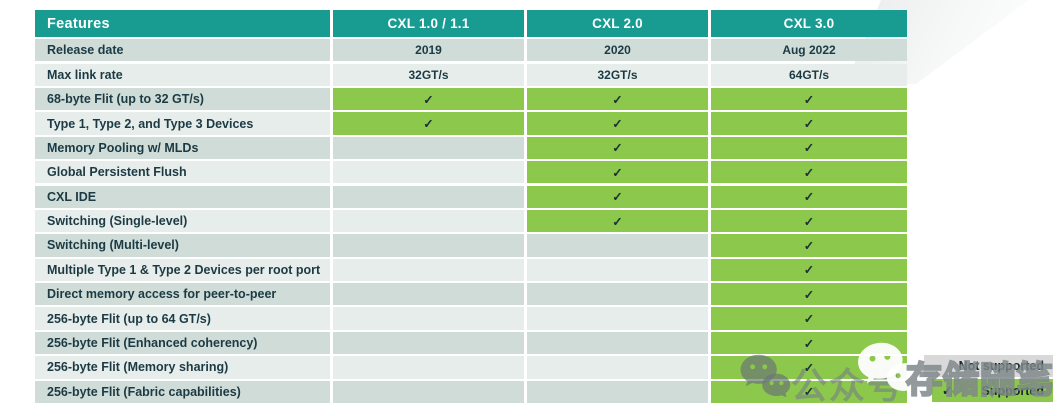 The height and width of the screenshot is (416, 1058). Describe the element at coordinates (182, 148) in the screenshot. I see `row-label: Memory Pooling w/ MLDs` at that location.